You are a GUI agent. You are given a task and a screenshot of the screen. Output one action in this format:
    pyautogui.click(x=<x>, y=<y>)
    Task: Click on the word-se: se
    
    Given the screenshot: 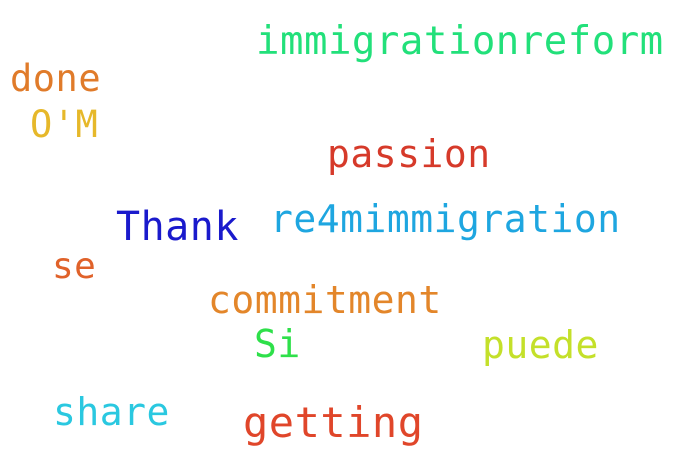 What is the action you would take?
    pyautogui.click(x=74, y=266)
    